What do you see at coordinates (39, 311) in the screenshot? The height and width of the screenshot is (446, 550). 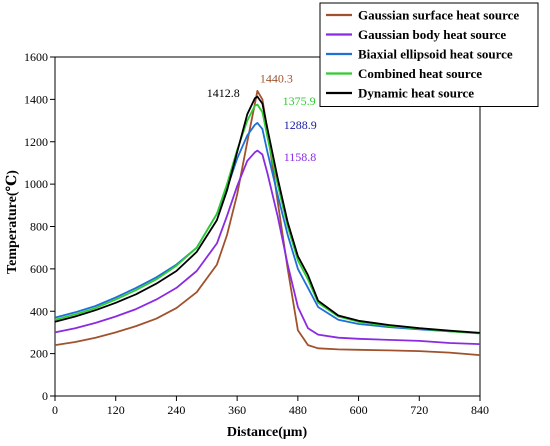 I see `y-tick-label: 400` at bounding box center [39, 311].